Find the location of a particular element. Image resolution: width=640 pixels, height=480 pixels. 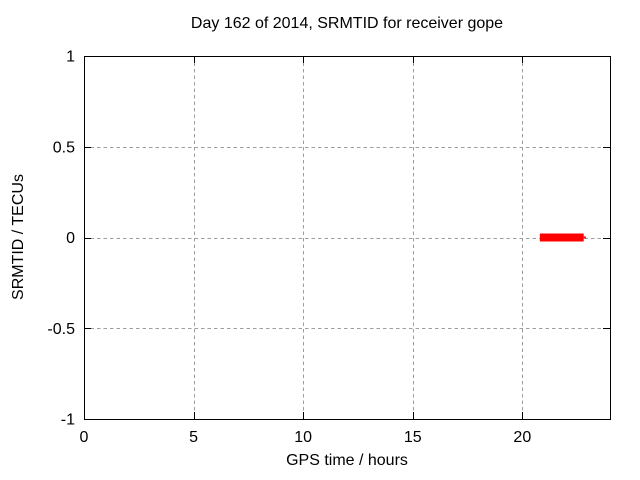

y-tick-label: -0.5 is located at coordinates (61, 329).